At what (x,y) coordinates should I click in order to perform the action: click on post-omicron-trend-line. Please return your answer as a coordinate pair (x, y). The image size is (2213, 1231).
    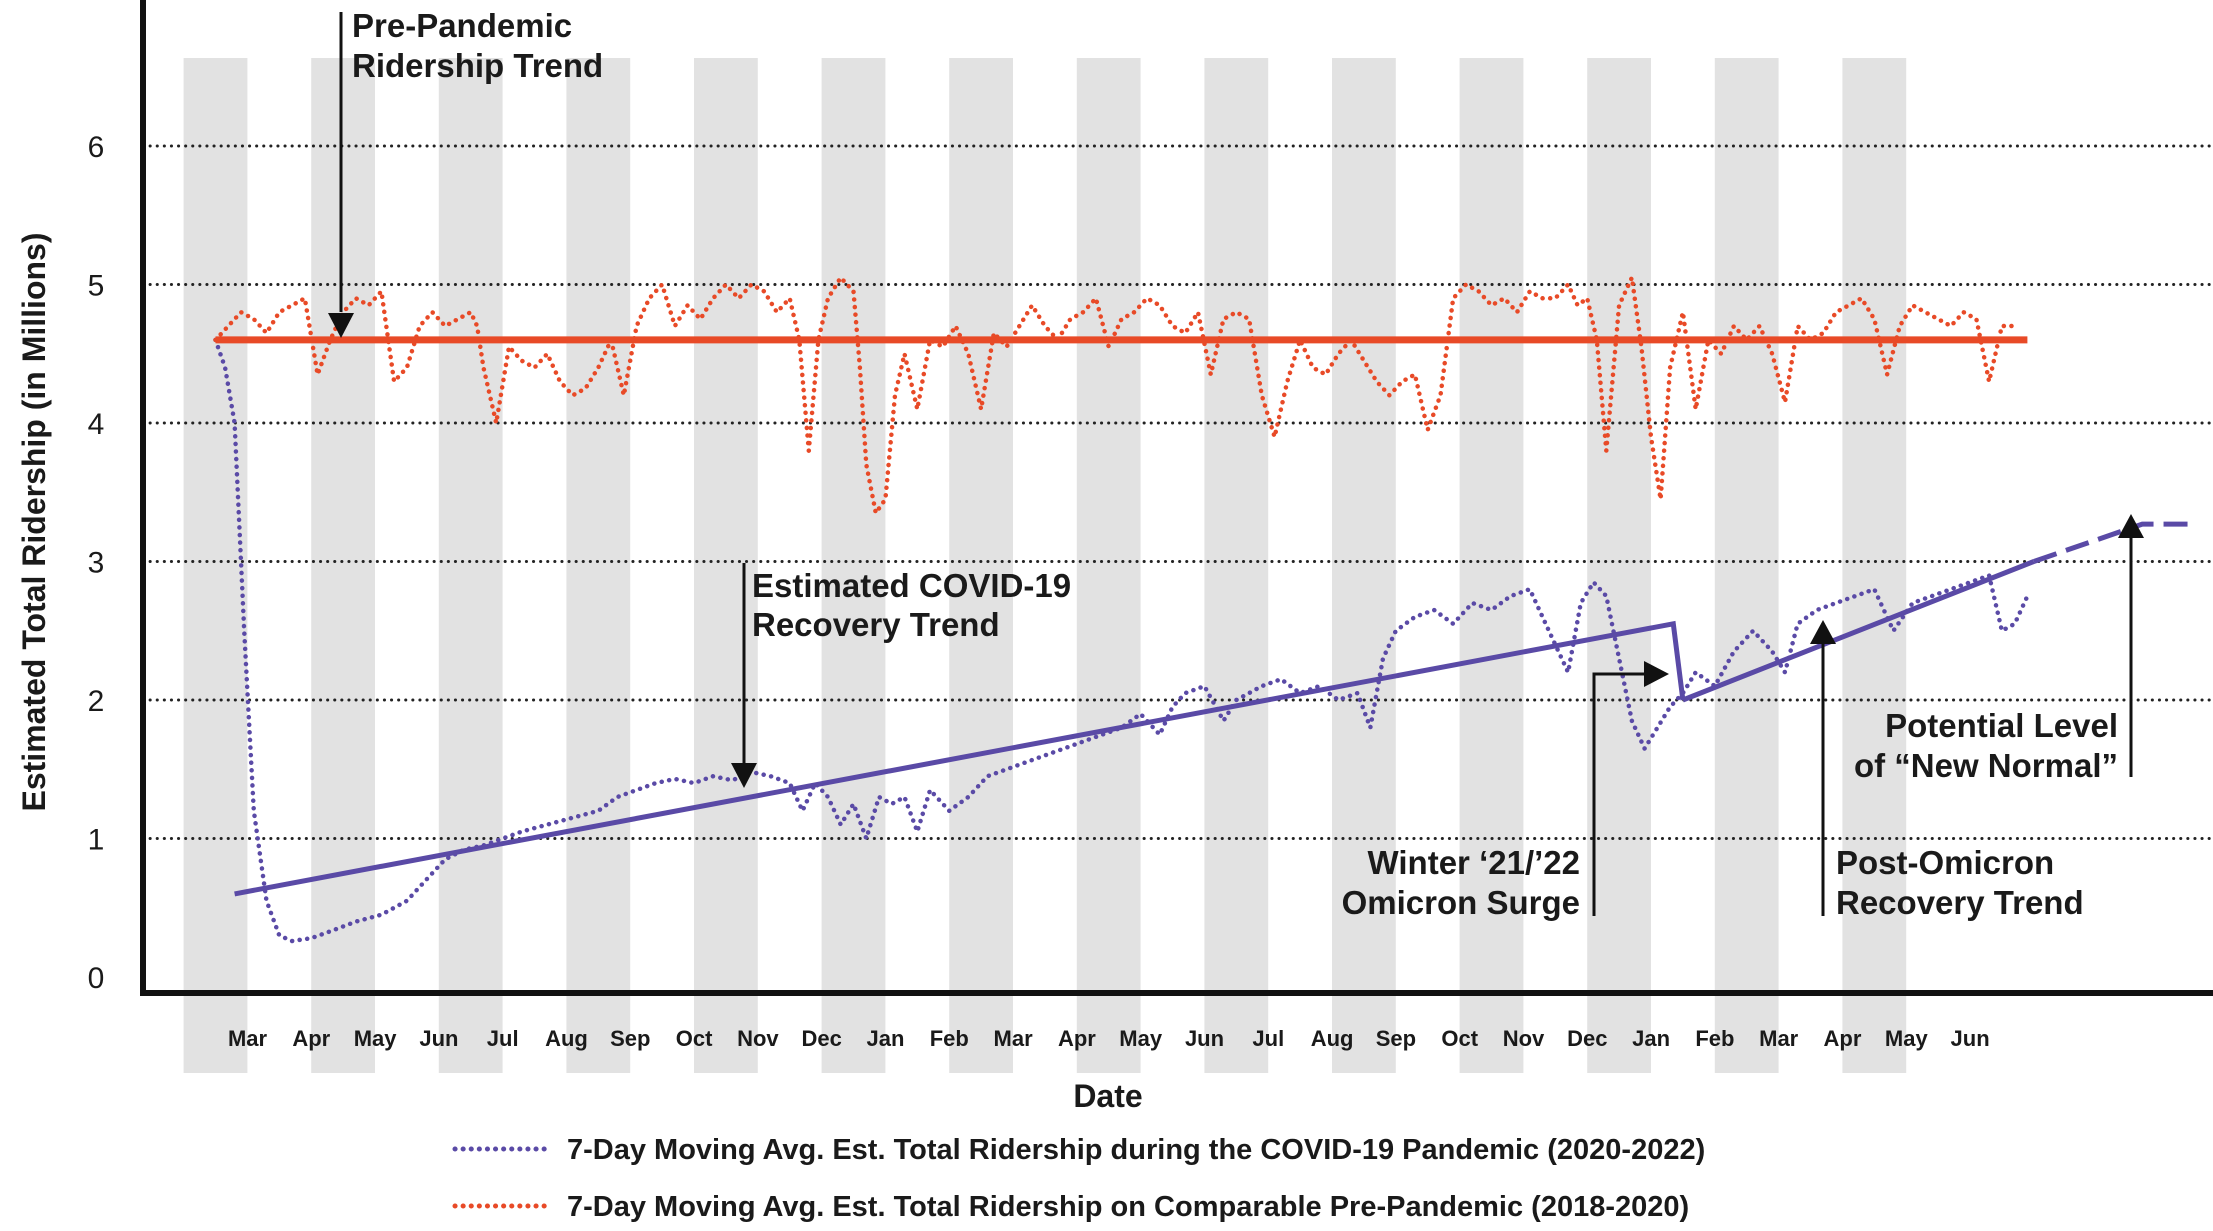
    Looking at the image, I should click on (1858, 631).